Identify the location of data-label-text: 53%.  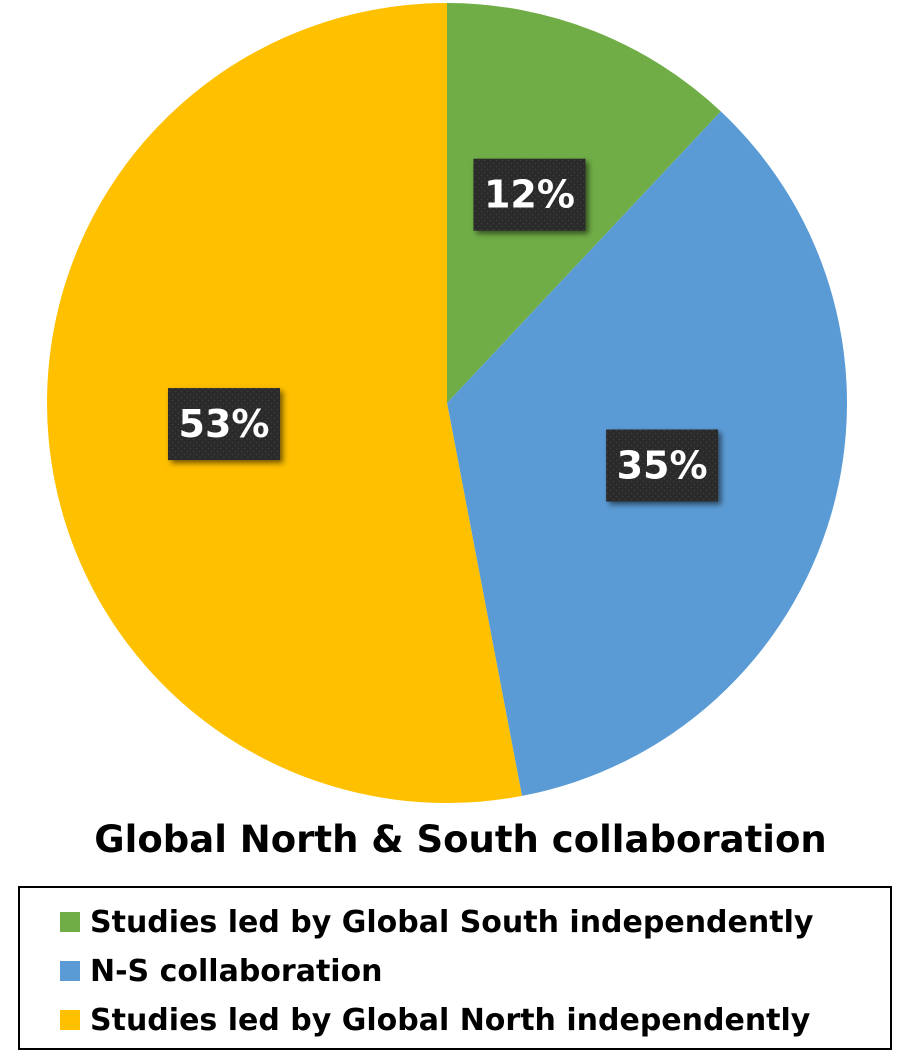
(224, 424).